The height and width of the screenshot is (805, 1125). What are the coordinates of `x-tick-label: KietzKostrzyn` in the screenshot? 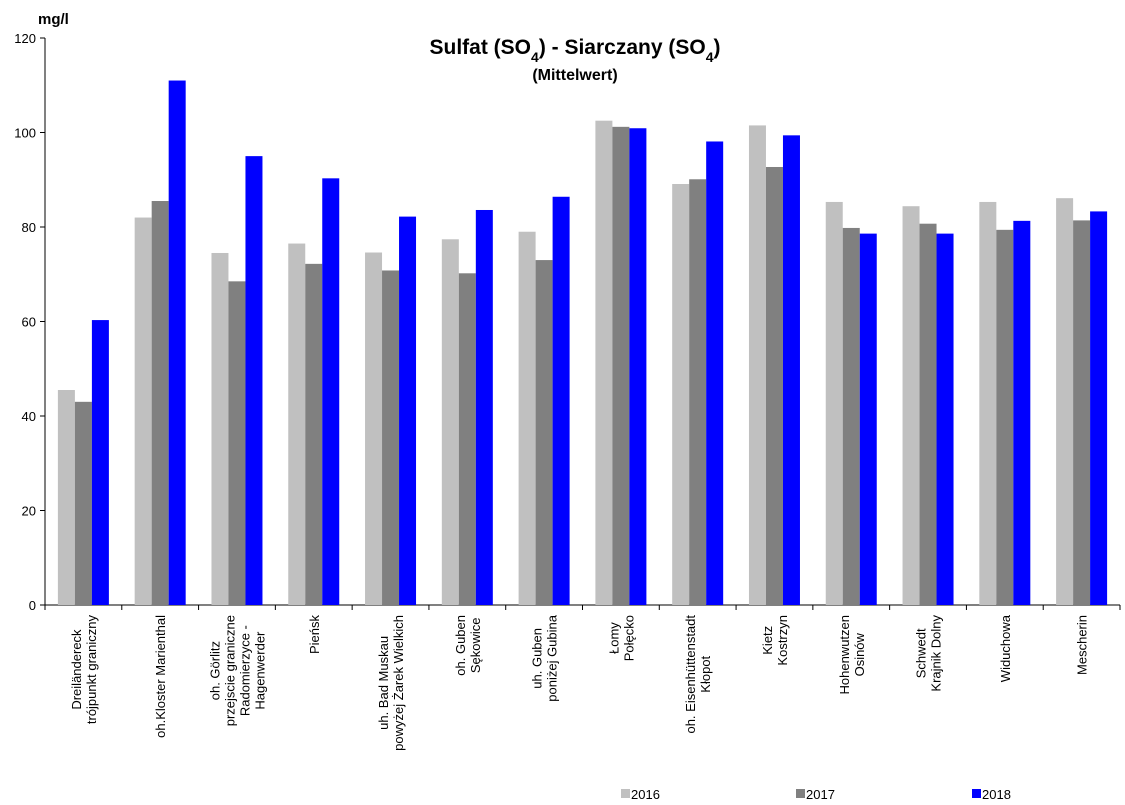 It's located at (775, 640).